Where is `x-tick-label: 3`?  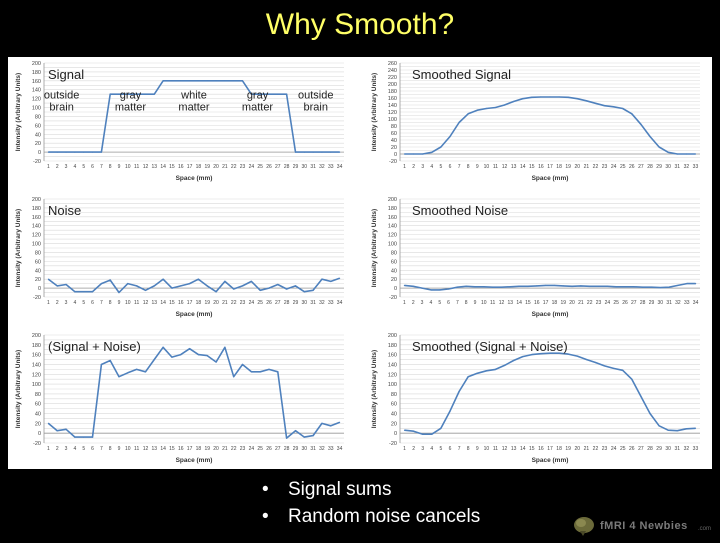
x-tick-label: 3 is located at coordinates (422, 303).